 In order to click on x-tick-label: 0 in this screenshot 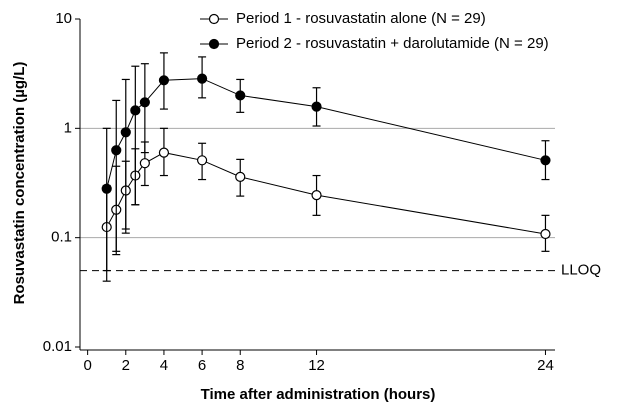, I will do `click(87, 365)`.